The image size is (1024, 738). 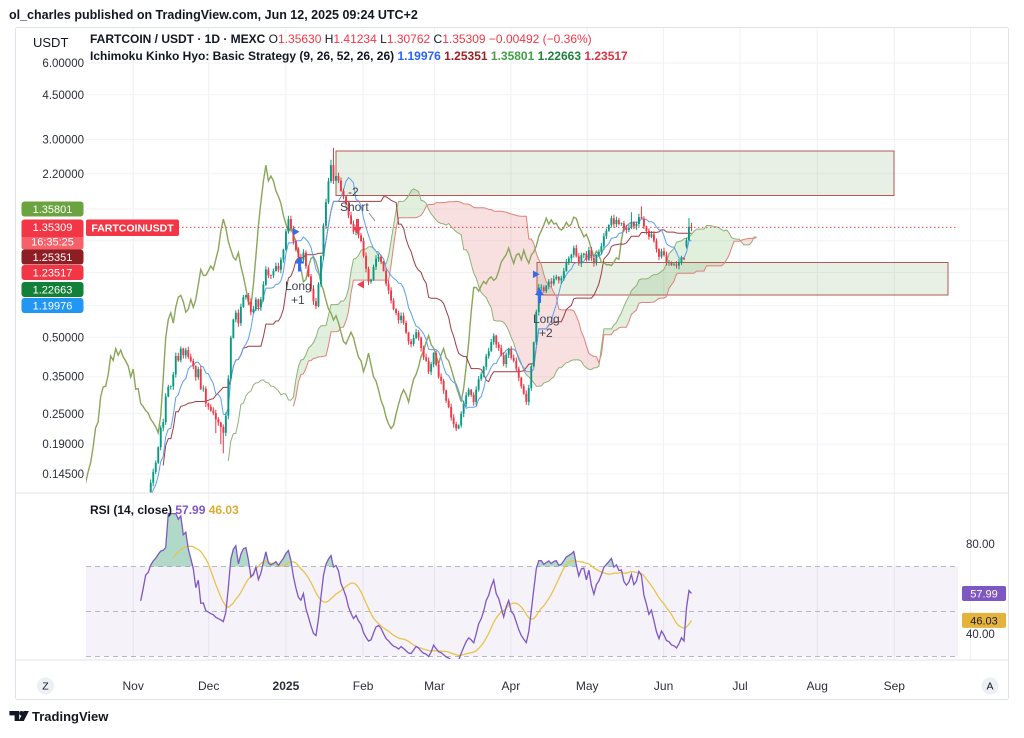 I want to click on svg-text: Jul, so click(x=739, y=686).